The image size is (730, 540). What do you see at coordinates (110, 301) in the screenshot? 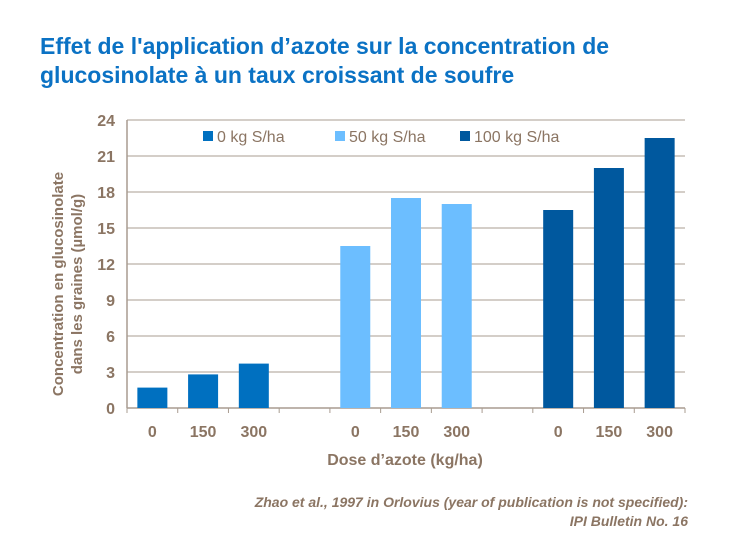
I see `y-tick-label: 9` at bounding box center [110, 301].